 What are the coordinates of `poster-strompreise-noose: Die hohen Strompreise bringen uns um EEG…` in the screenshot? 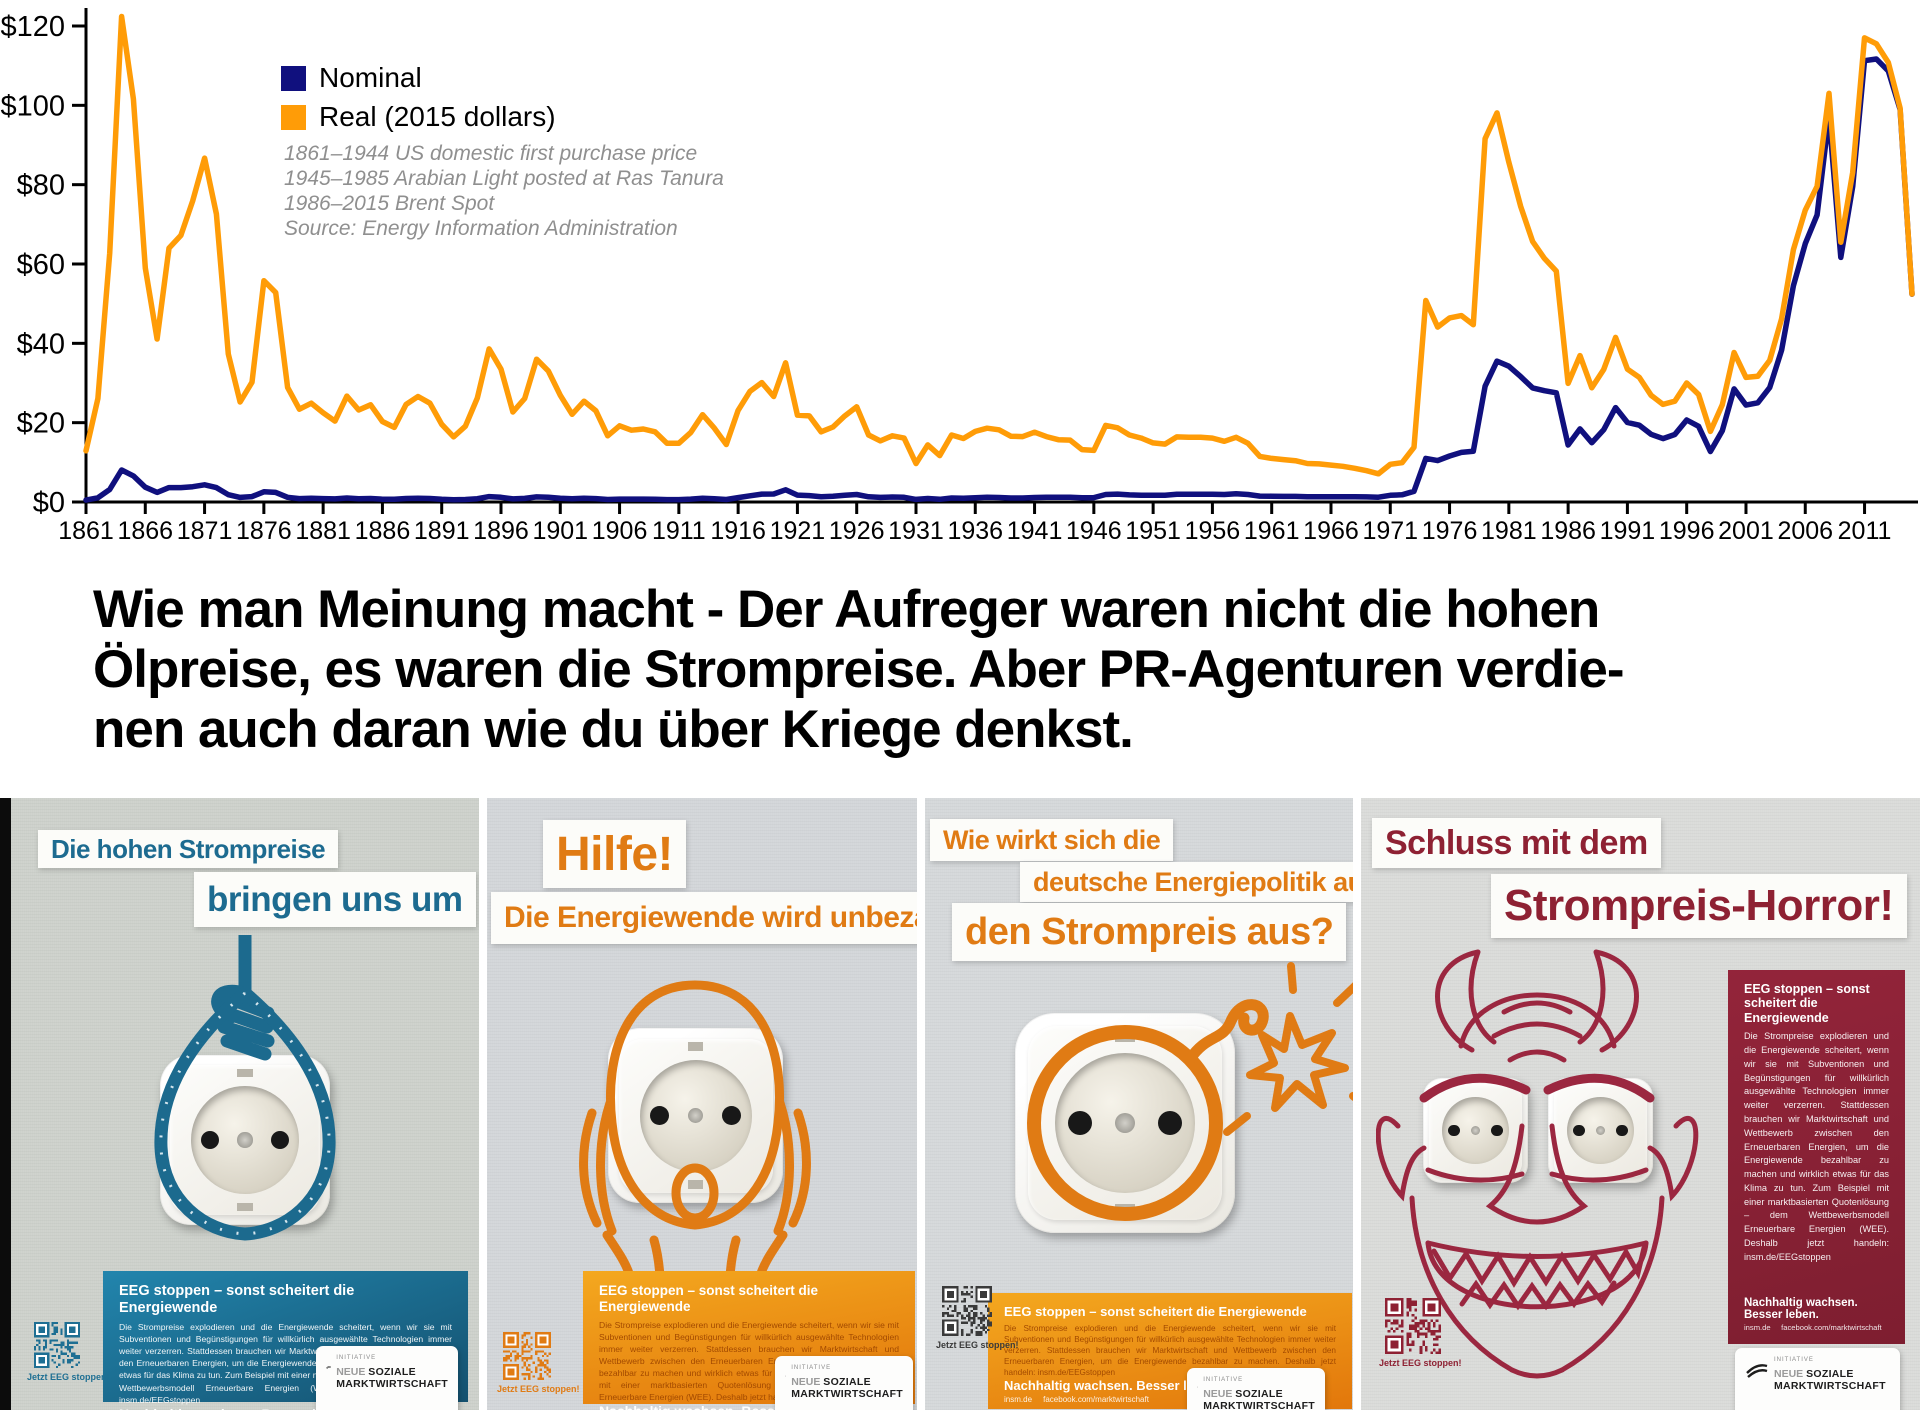 It's located at (245, 1104).